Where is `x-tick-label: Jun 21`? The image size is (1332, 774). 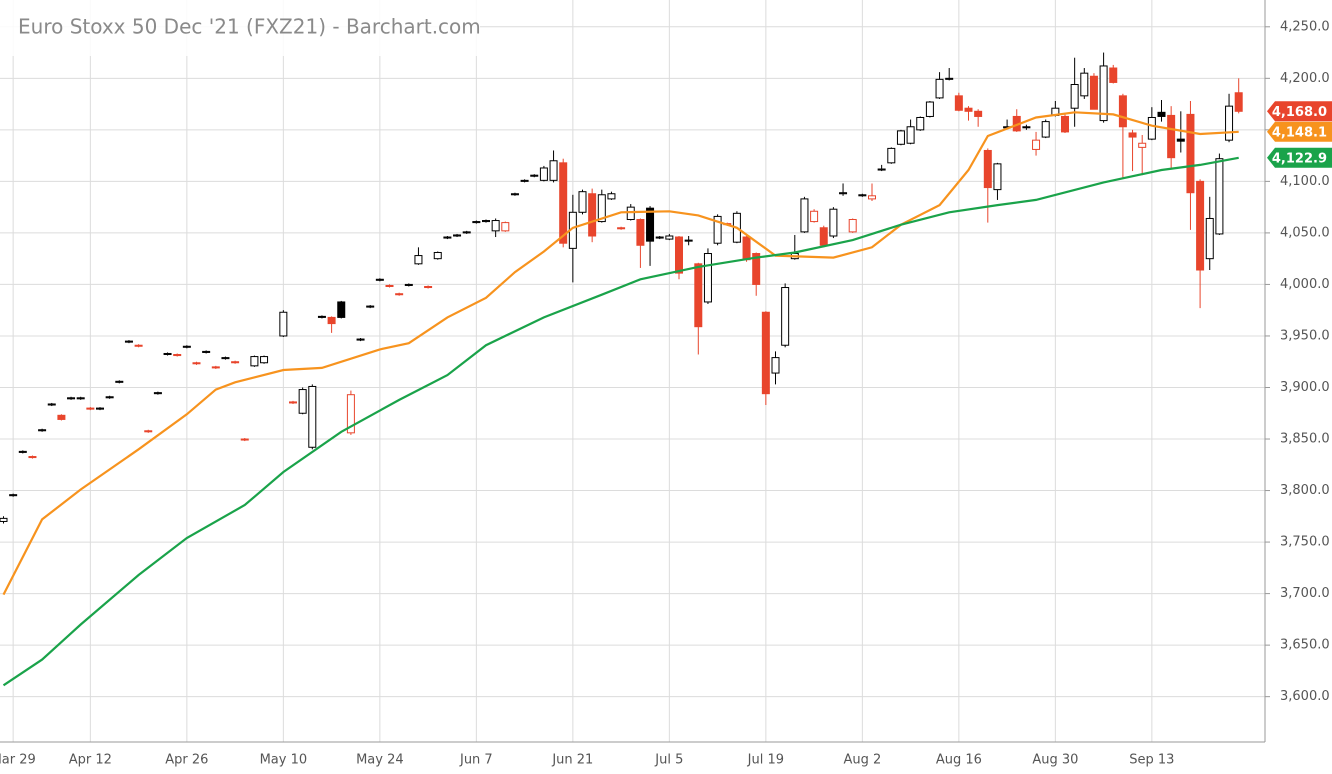 x-tick-label: Jun 21 is located at coordinates (572, 760).